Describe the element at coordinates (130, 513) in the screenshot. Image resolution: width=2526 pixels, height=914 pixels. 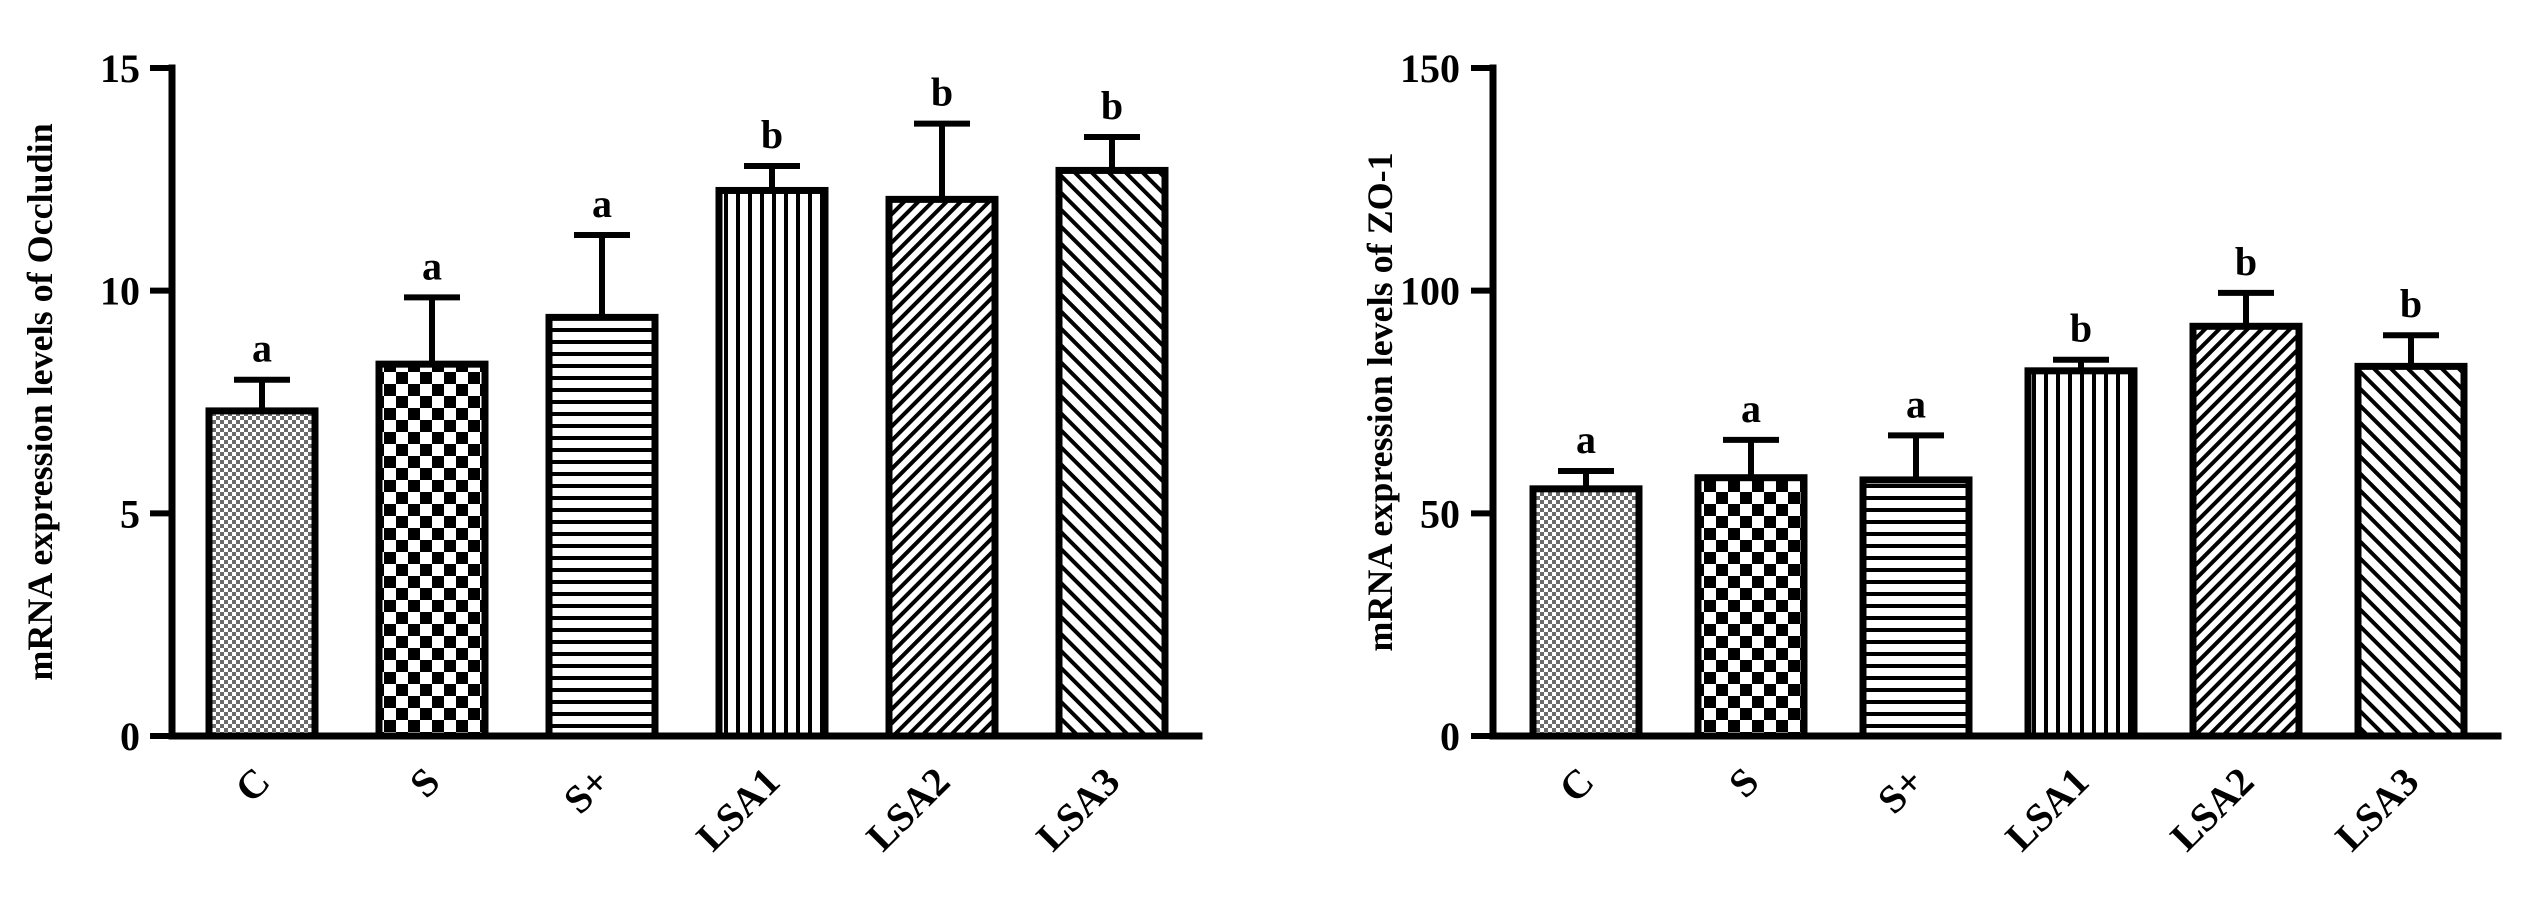
I see `y-tick-label: 5` at that location.